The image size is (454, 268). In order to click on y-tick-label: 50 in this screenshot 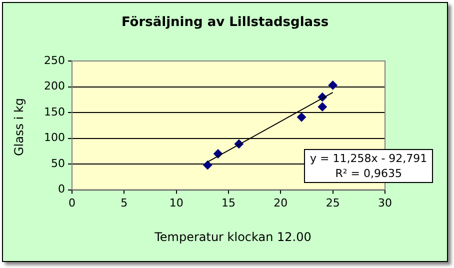, I will do `click(57, 163)`.